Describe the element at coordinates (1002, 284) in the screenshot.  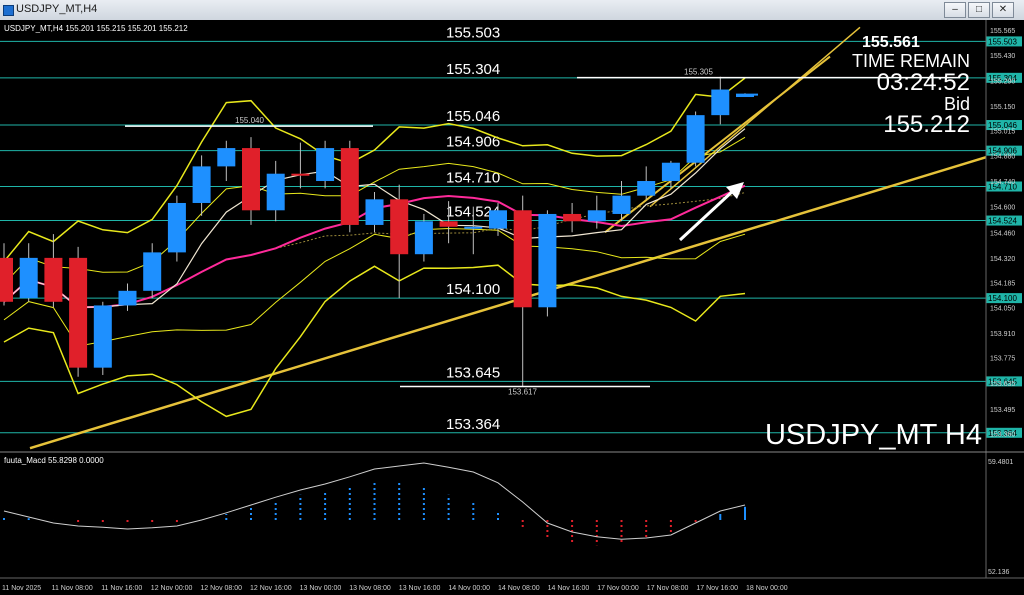
I see `price-axis-tick: 154.185` at that location.